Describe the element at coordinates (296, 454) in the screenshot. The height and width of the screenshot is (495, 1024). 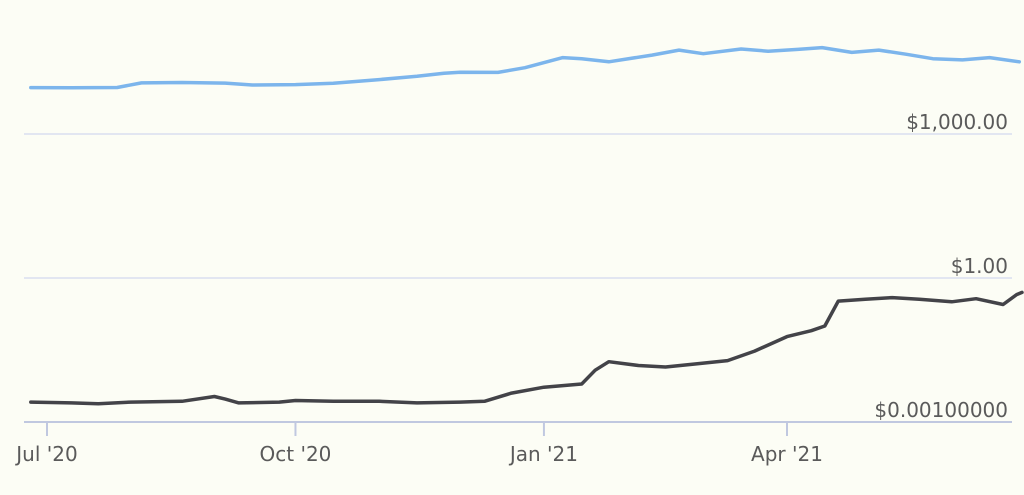
I see `x-tick-label: Oct '20` at that location.